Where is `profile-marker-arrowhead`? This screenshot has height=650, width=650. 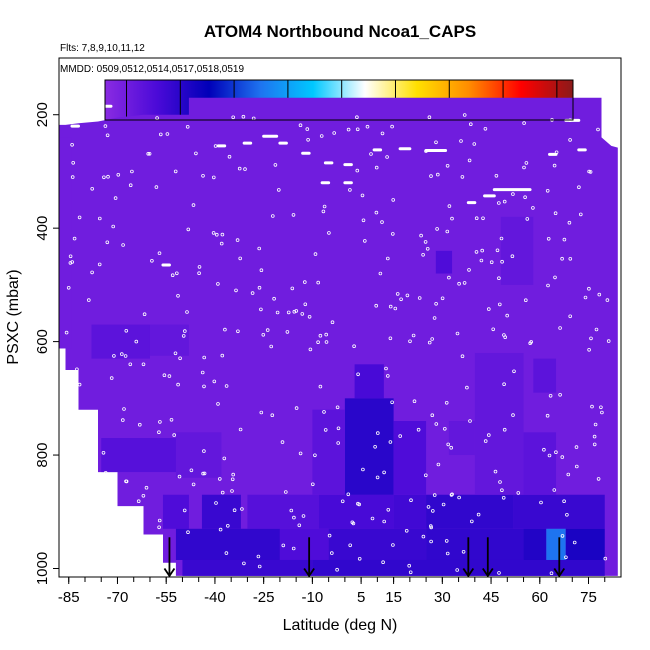 profile-marker-arrowhead is located at coordinates (468, 572).